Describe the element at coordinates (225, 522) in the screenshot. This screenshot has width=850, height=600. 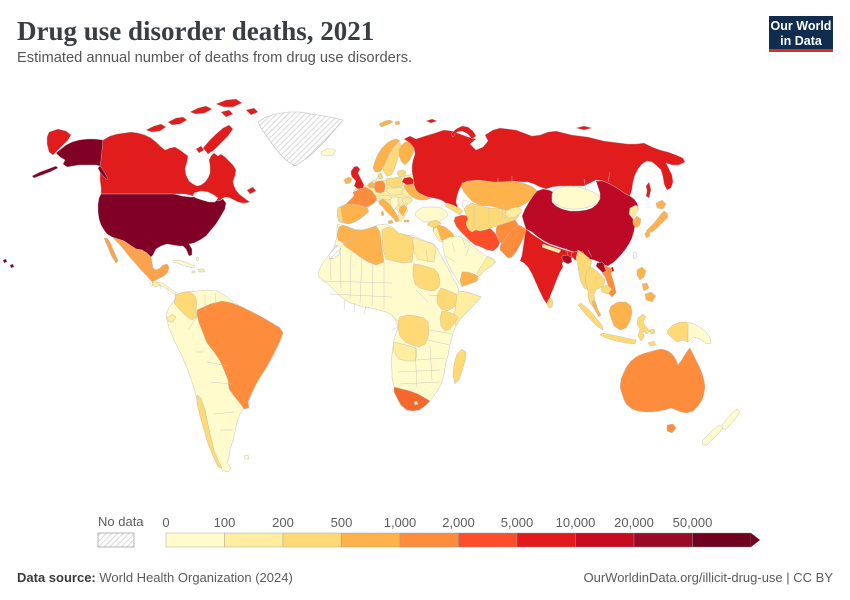
I see `svg-text: 100` at that location.